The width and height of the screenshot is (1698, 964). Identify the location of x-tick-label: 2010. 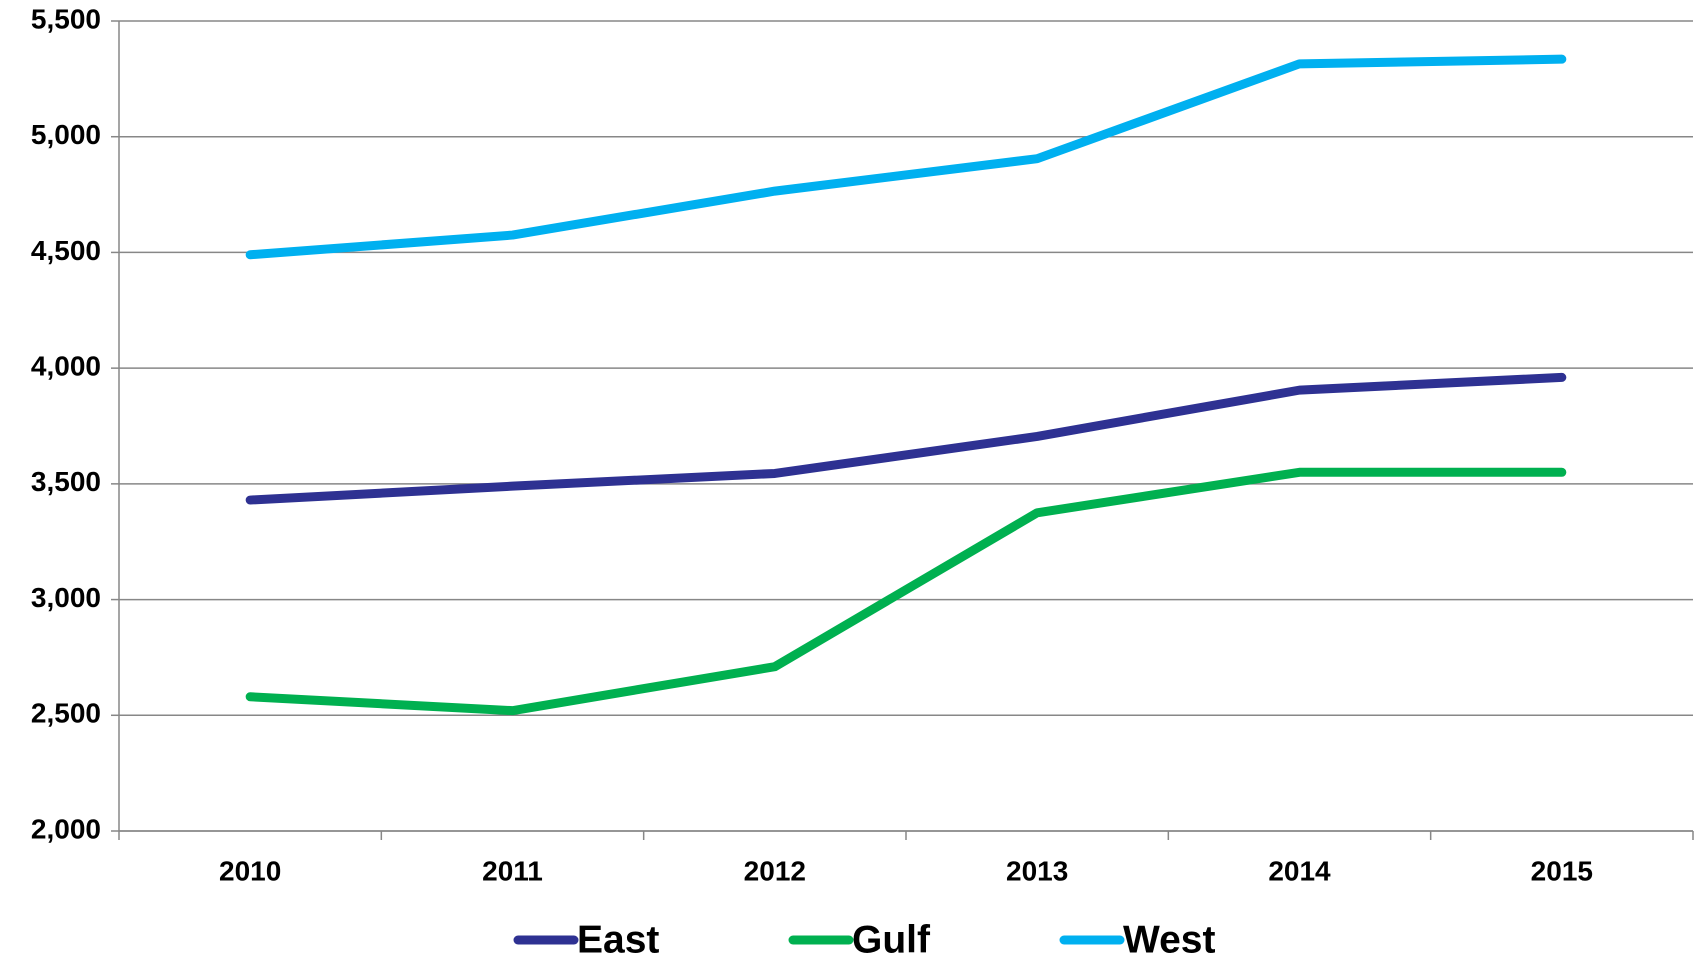
(250, 870).